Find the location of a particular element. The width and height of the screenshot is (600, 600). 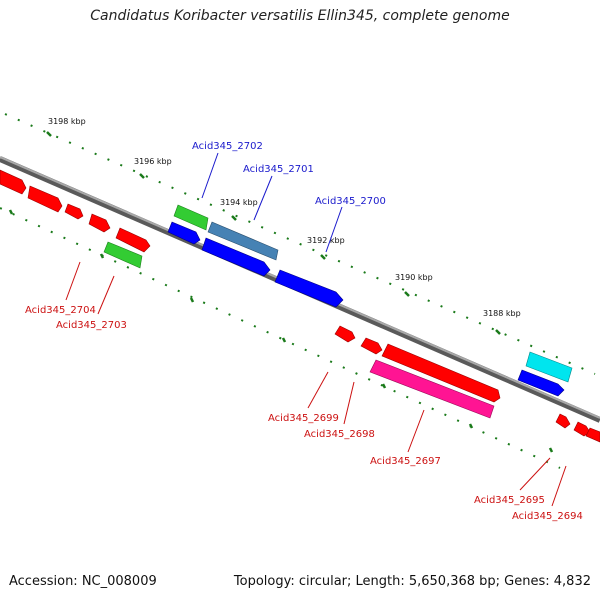

gene-label-2704: Acid345_2704 is located at coordinates (60, 310).